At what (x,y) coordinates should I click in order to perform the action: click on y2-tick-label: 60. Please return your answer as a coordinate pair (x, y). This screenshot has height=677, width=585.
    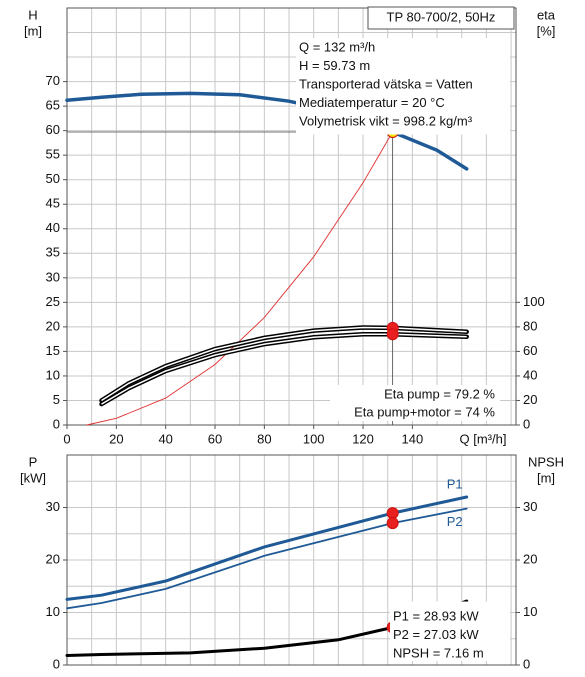
    Looking at the image, I should click on (530, 350).